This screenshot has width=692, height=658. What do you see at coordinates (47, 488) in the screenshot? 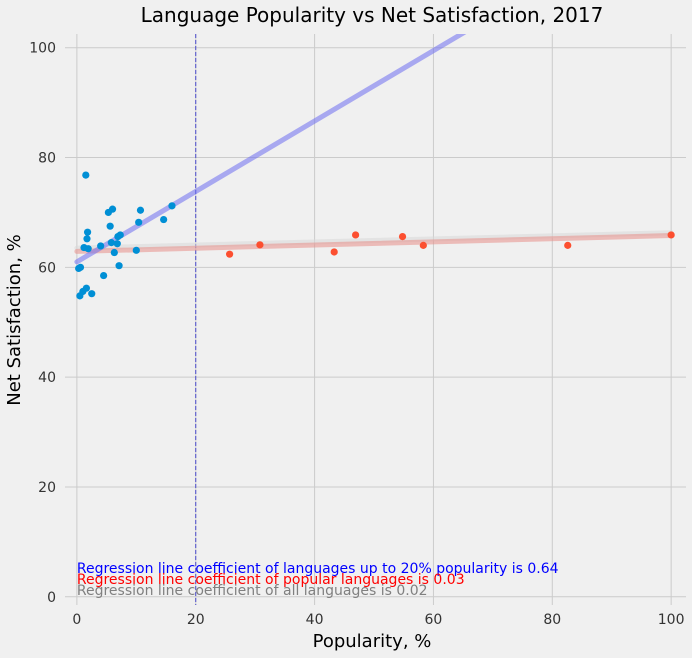
I see `y-tick-label: 20` at bounding box center [47, 488].